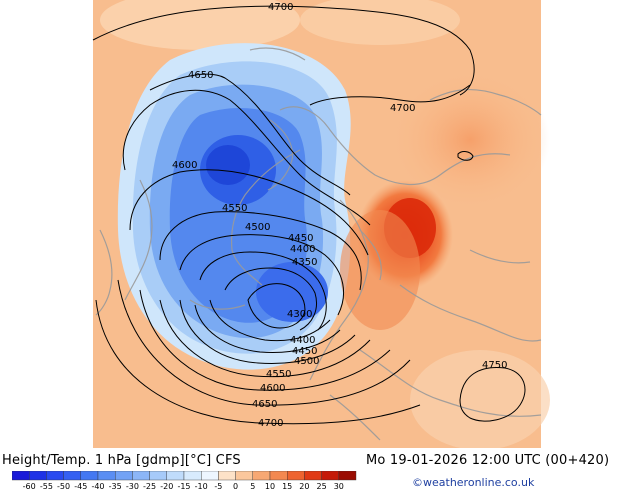 Image resolution: width=634 pixels, height=490 pixels. I want to click on color-scale-tick: 25, so click(322, 486).